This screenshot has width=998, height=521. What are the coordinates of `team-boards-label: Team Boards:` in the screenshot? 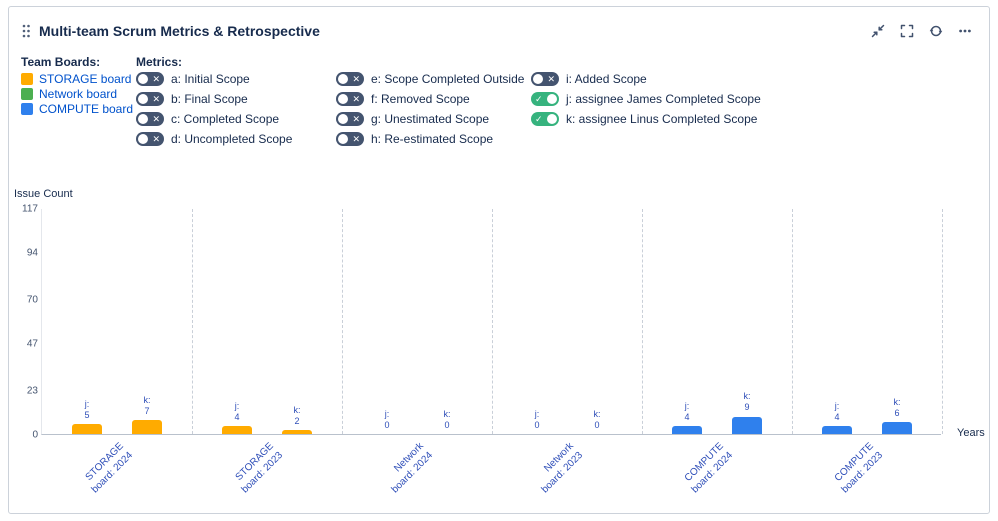 It's located at (61, 62).